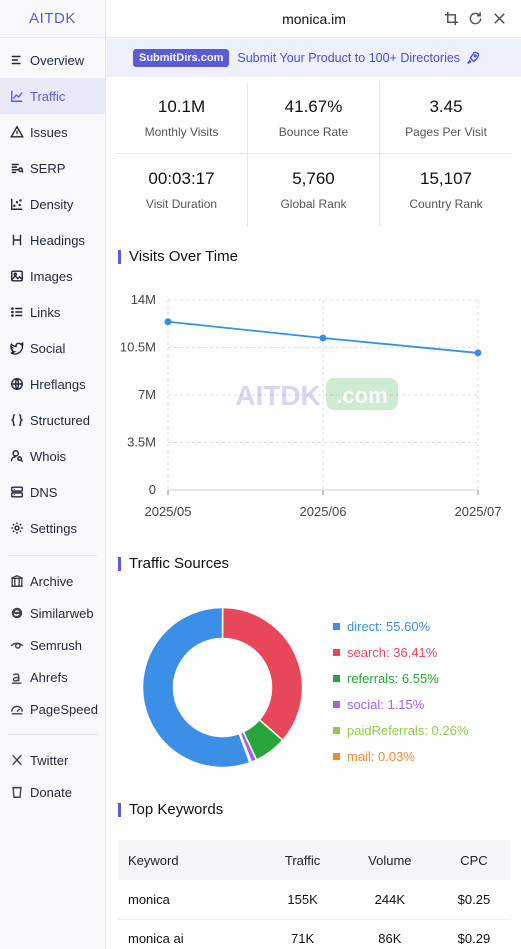 The height and width of the screenshot is (949, 521). What do you see at coordinates (52, 384) in the screenshot?
I see `sidebar-item-hreflangs: Hreflangs` at bounding box center [52, 384].